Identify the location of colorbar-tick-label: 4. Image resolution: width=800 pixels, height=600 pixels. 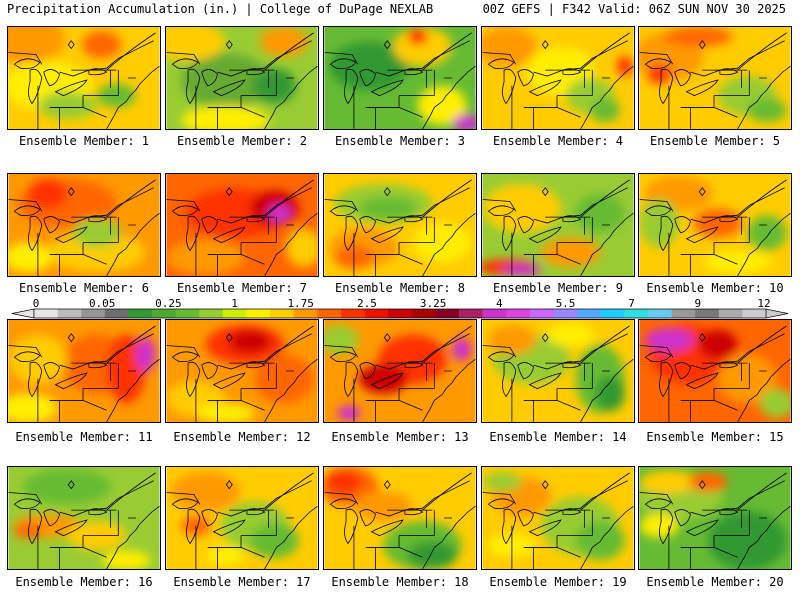
(499, 303).